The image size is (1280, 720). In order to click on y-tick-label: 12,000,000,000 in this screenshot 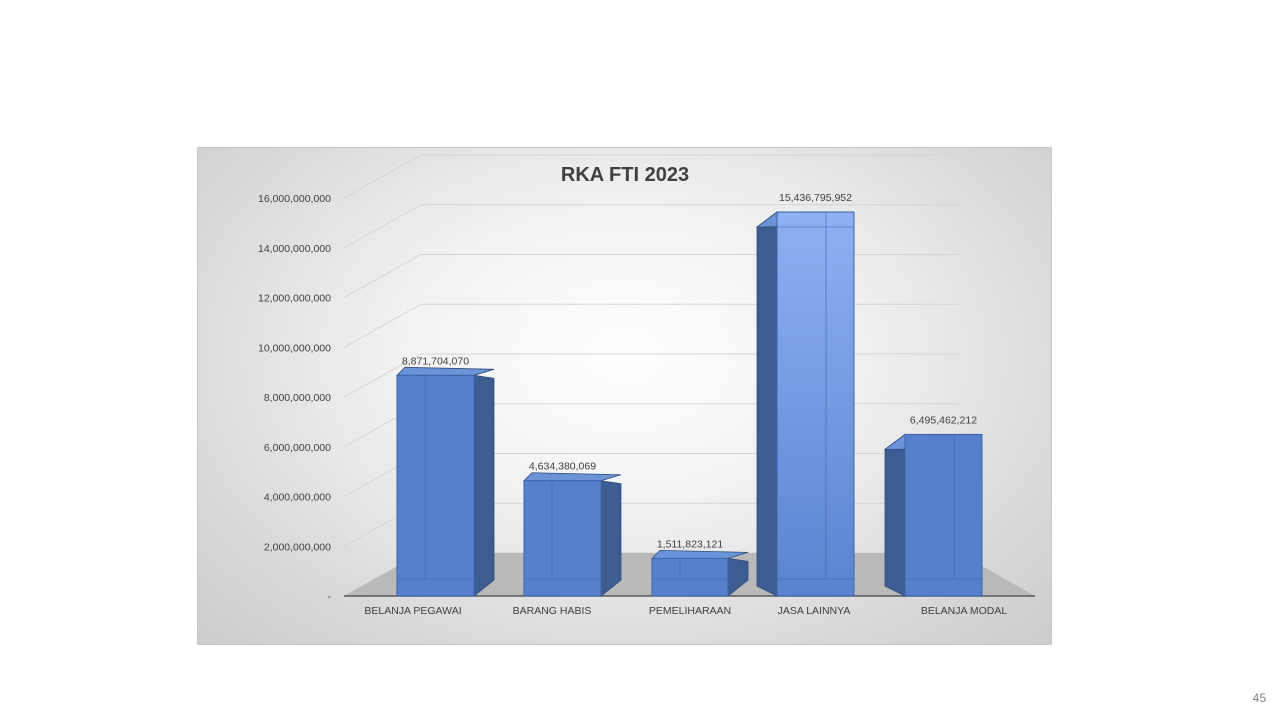, I will do `click(294, 299)`.